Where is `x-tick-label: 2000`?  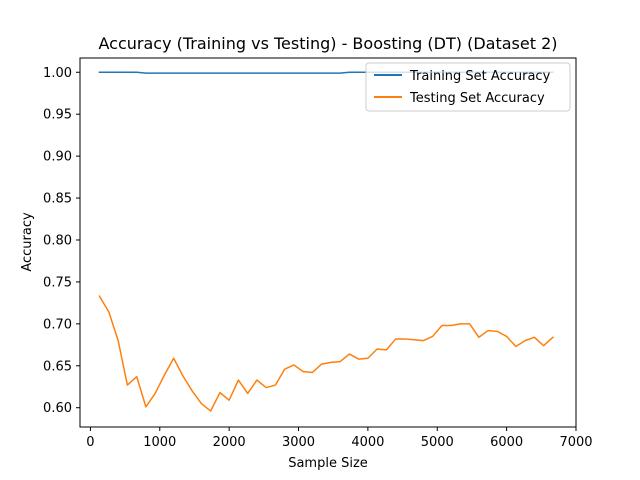 x-tick-label: 2000 is located at coordinates (229, 442).